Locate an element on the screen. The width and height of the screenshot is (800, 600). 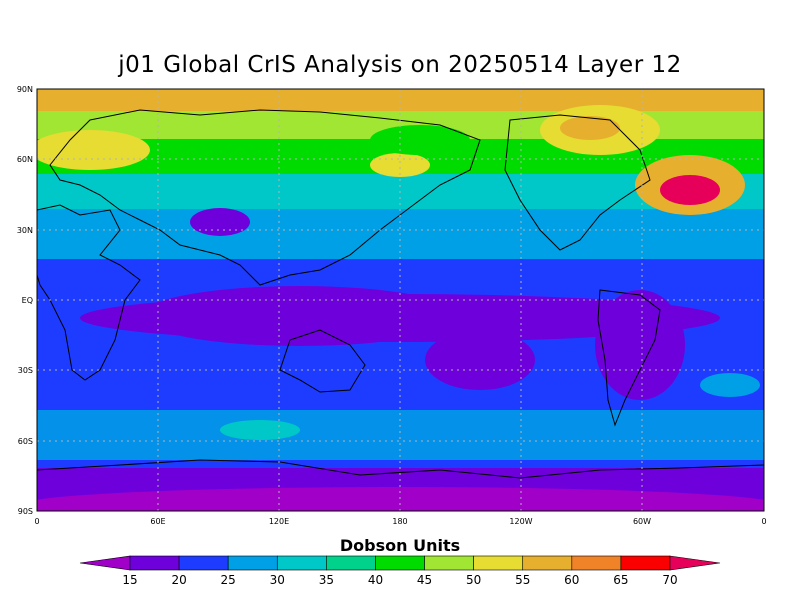
colorbar-tick-label: 40 is located at coordinates (375, 580).